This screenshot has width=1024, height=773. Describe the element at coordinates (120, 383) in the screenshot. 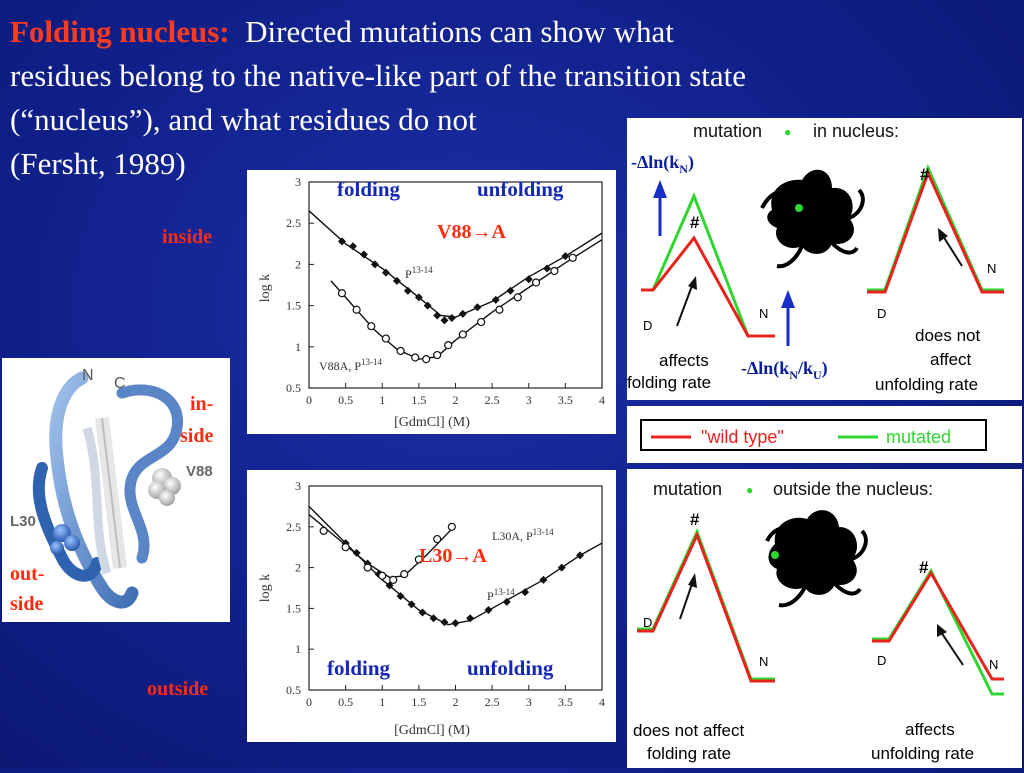

I see `protein-c-terminus-label: C` at that location.